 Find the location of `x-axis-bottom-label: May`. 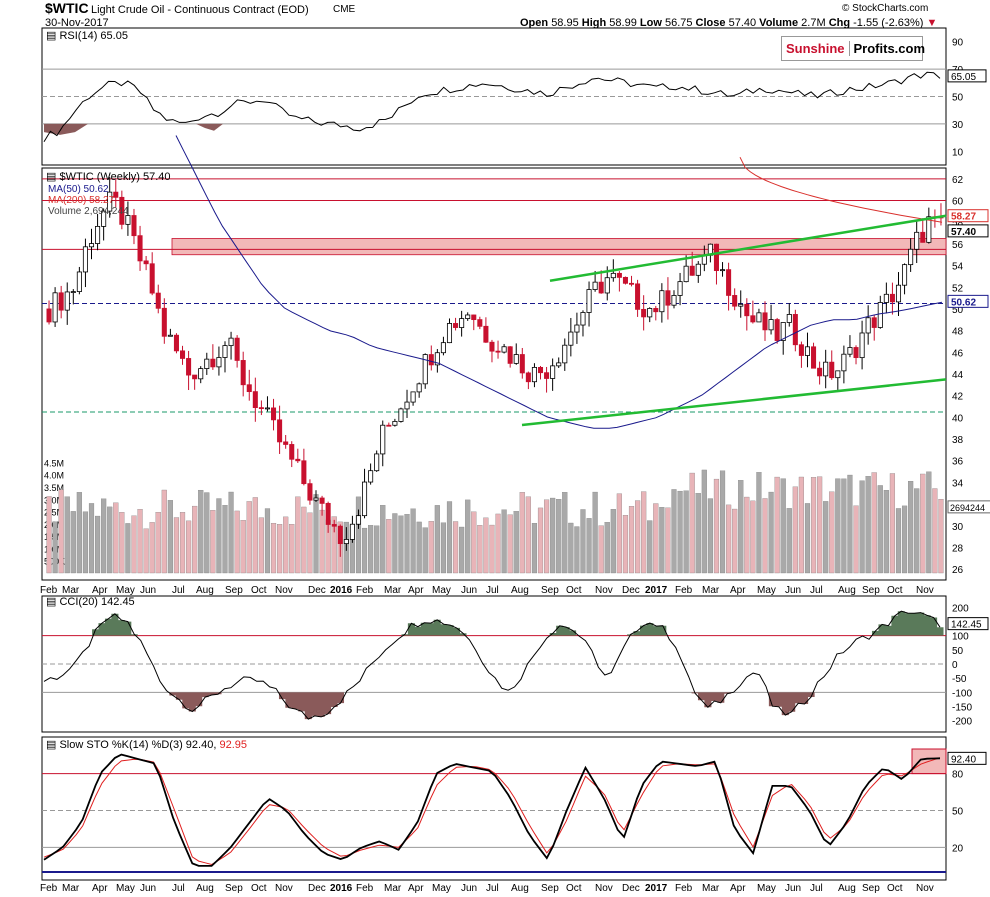

x-axis-bottom-label: May is located at coordinates (441, 888).